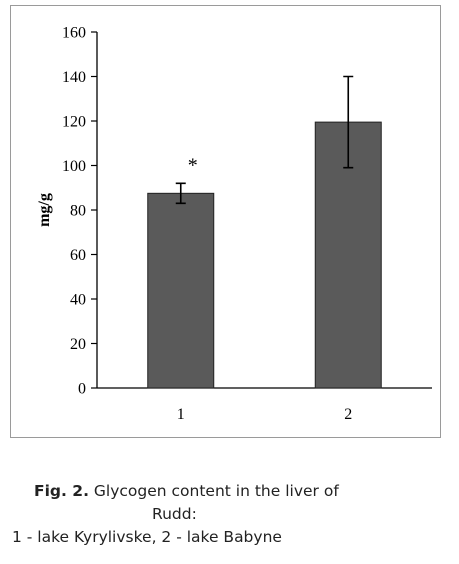 This screenshot has width=459, height=564. Describe the element at coordinates (78, 211) in the screenshot. I see `y-tick-label: 80` at that location.